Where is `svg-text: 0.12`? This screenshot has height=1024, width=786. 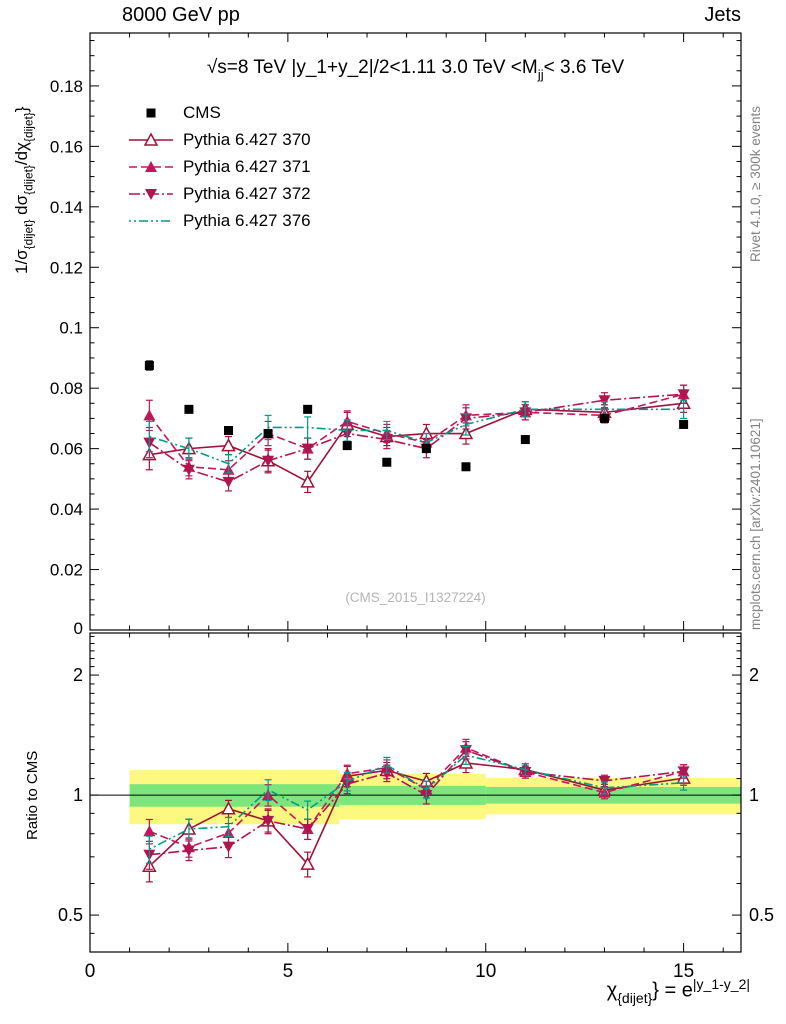 svg-text: 0.12 is located at coordinates (66, 267).